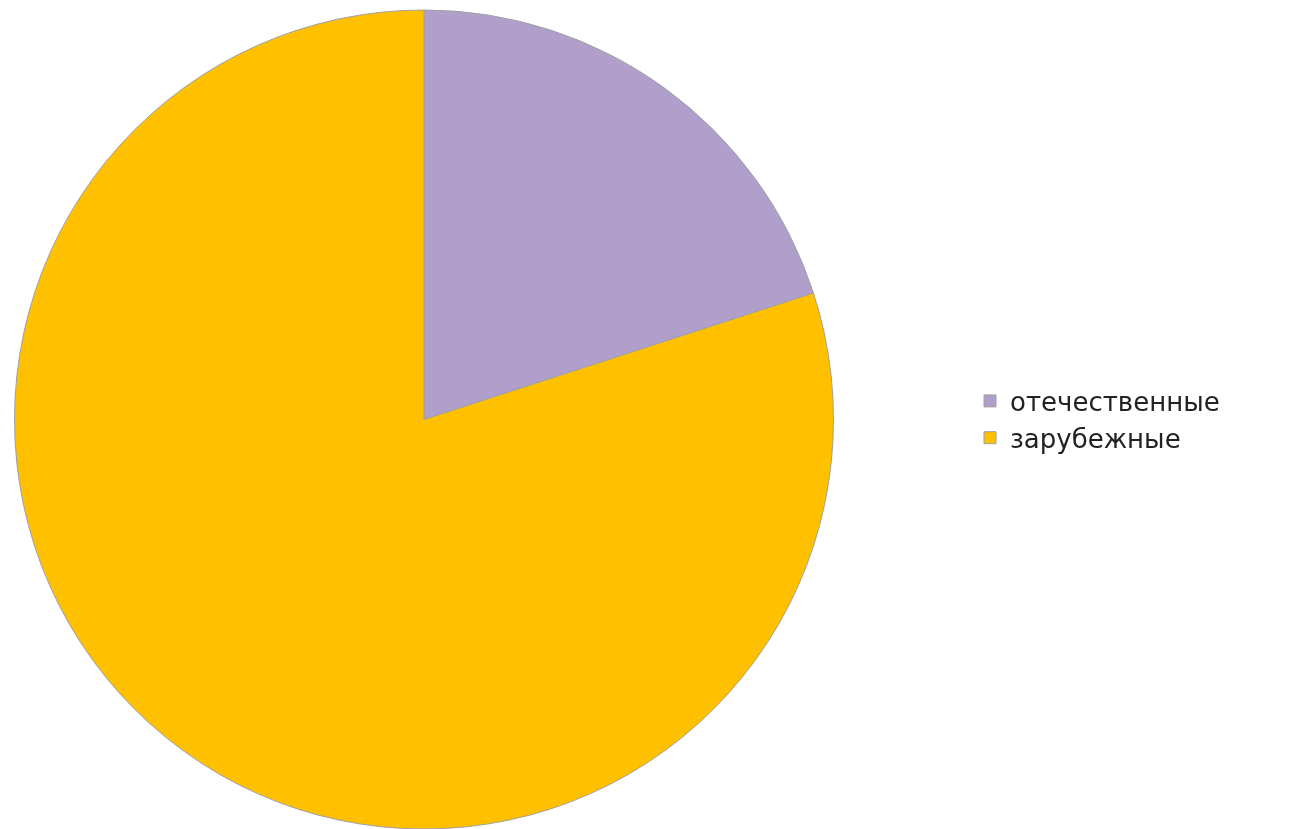  What do you see at coordinates (1115, 402) in the screenshot?
I see `legend-label: отечественные` at bounding box center [1115, 402].